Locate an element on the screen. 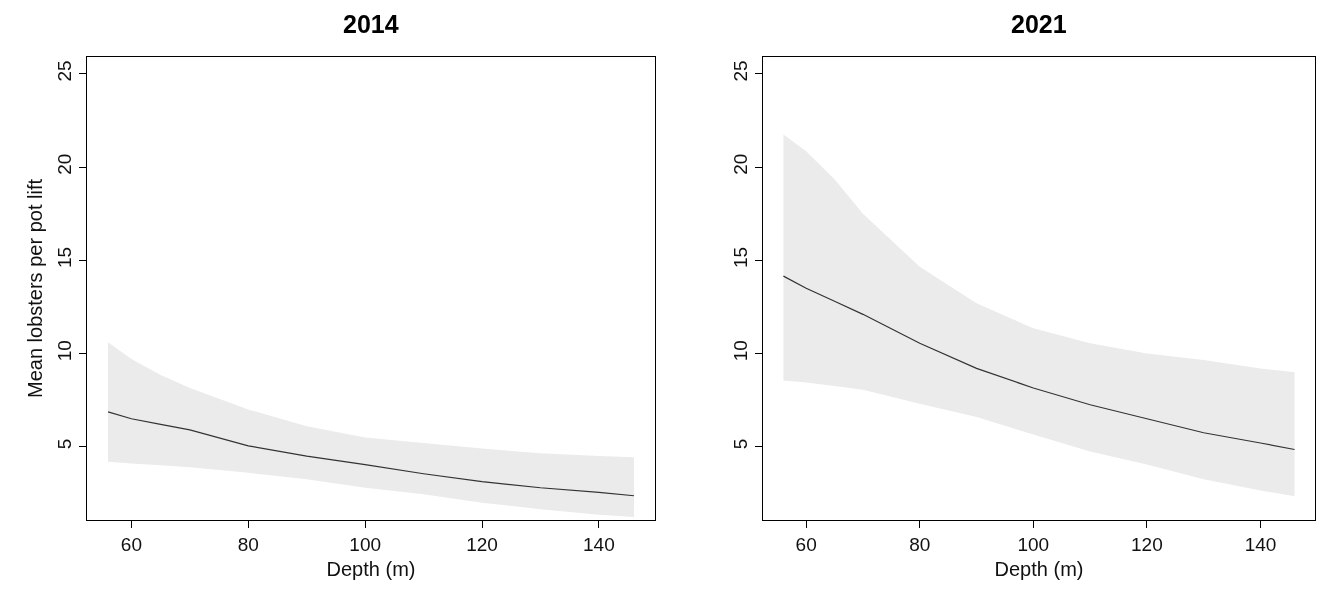 The height and width of the screenshot is (603, 1339). chart-title: 2021 is located at coordinates (1039, 24).